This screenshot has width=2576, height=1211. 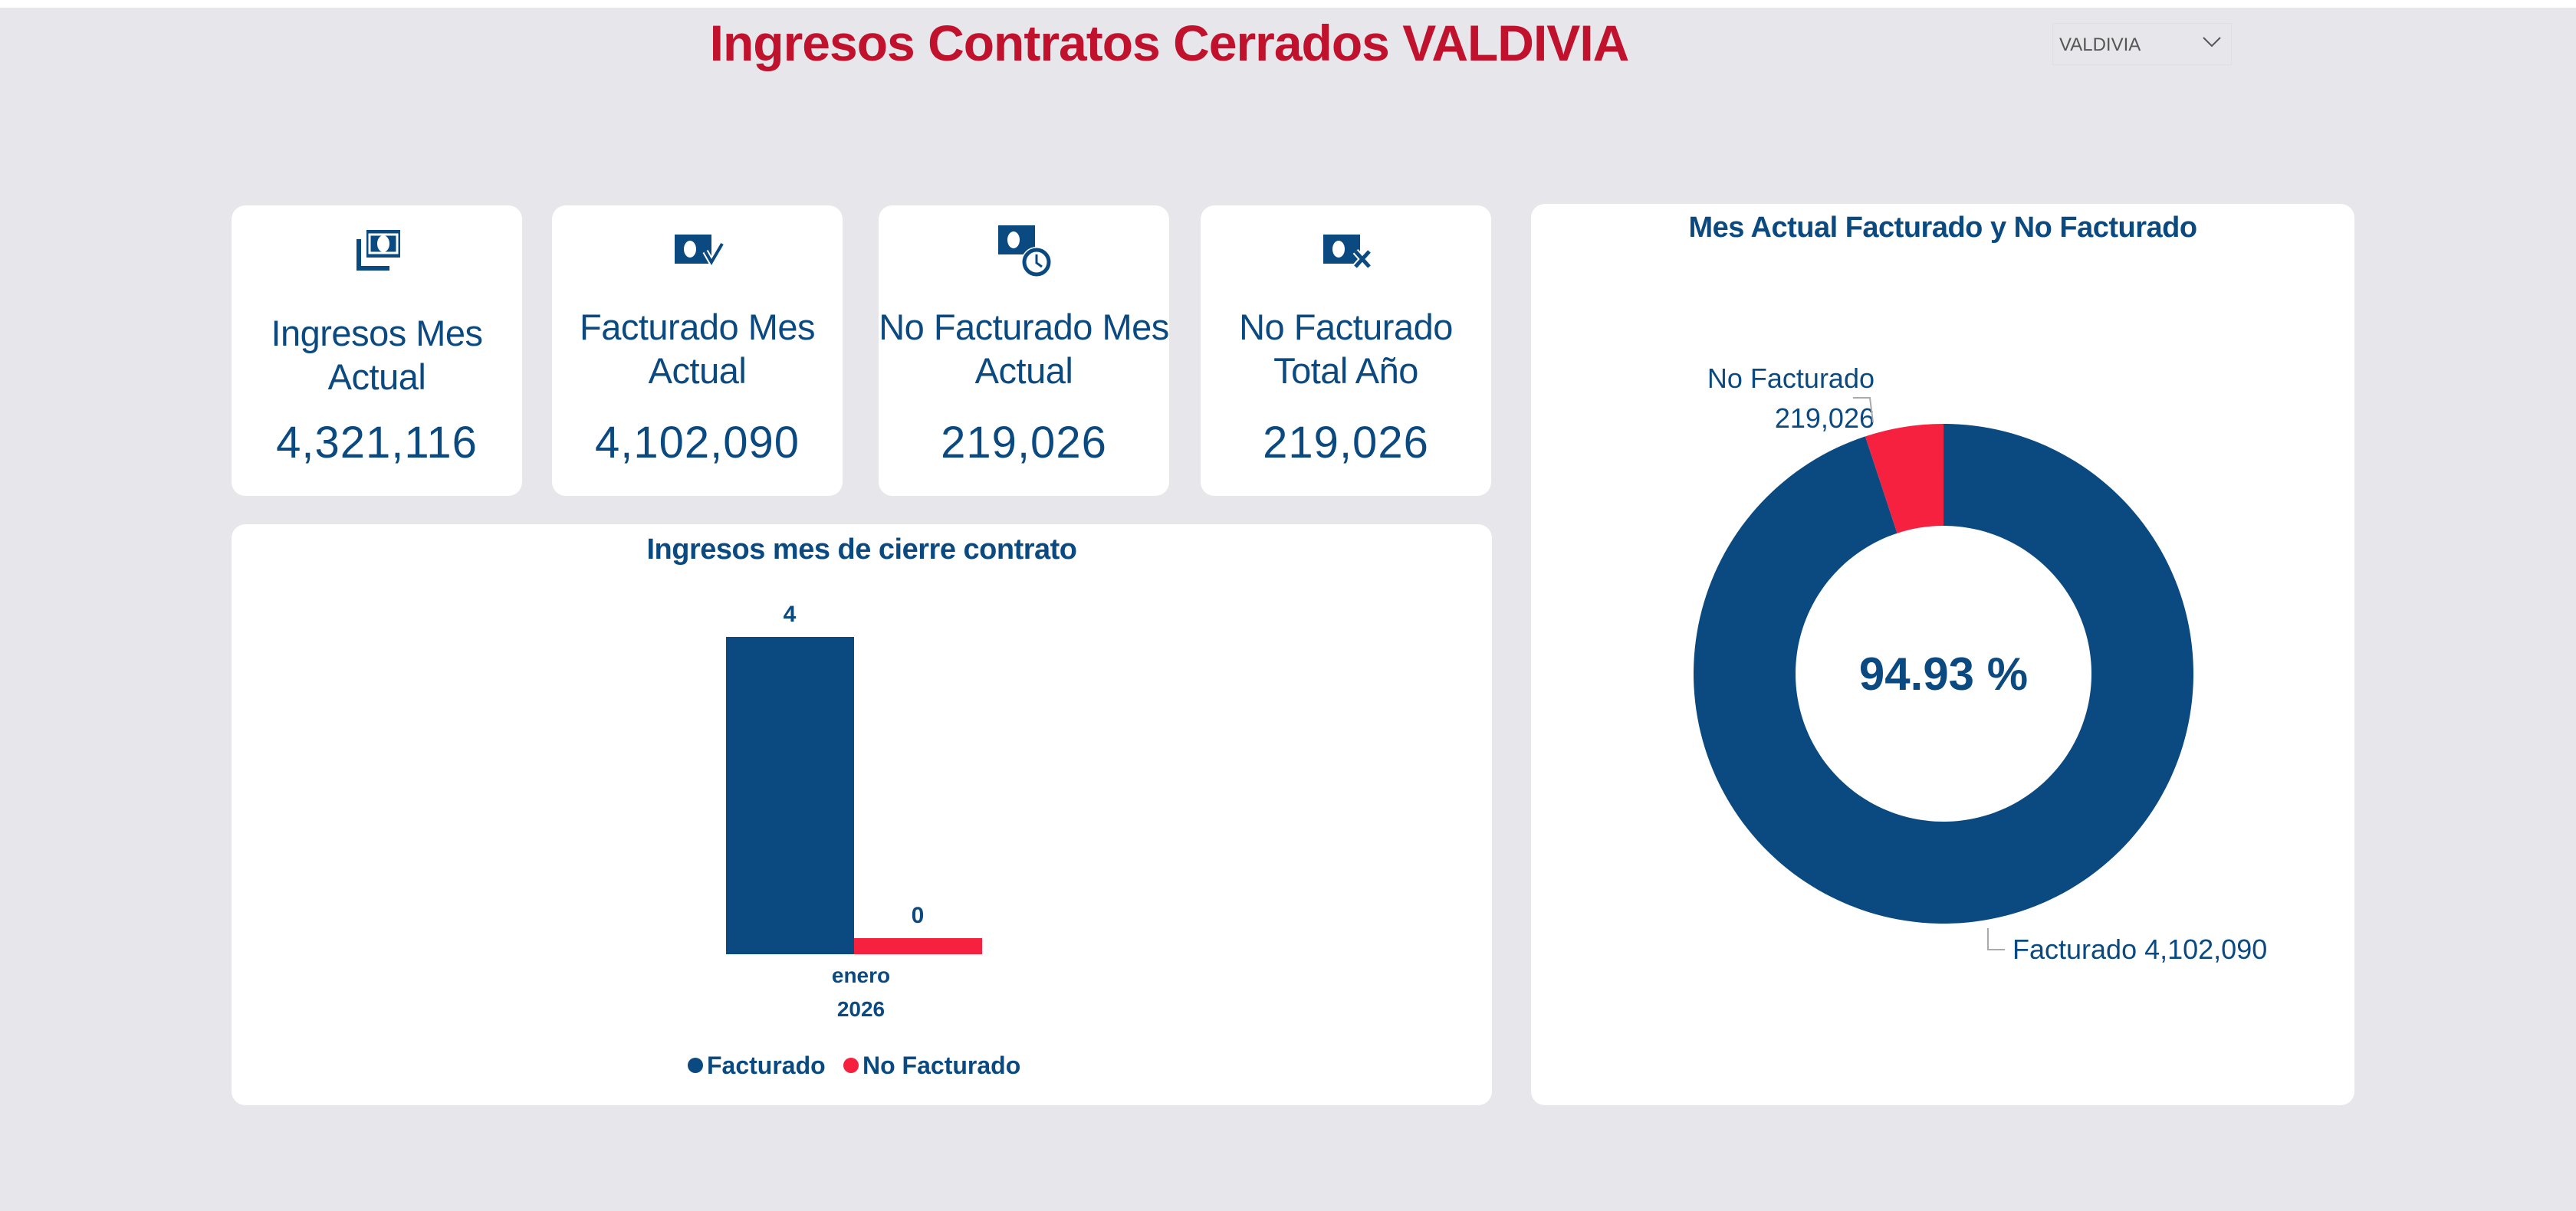 I want to click on money-clock-icon, so click(x=1024, y=251).